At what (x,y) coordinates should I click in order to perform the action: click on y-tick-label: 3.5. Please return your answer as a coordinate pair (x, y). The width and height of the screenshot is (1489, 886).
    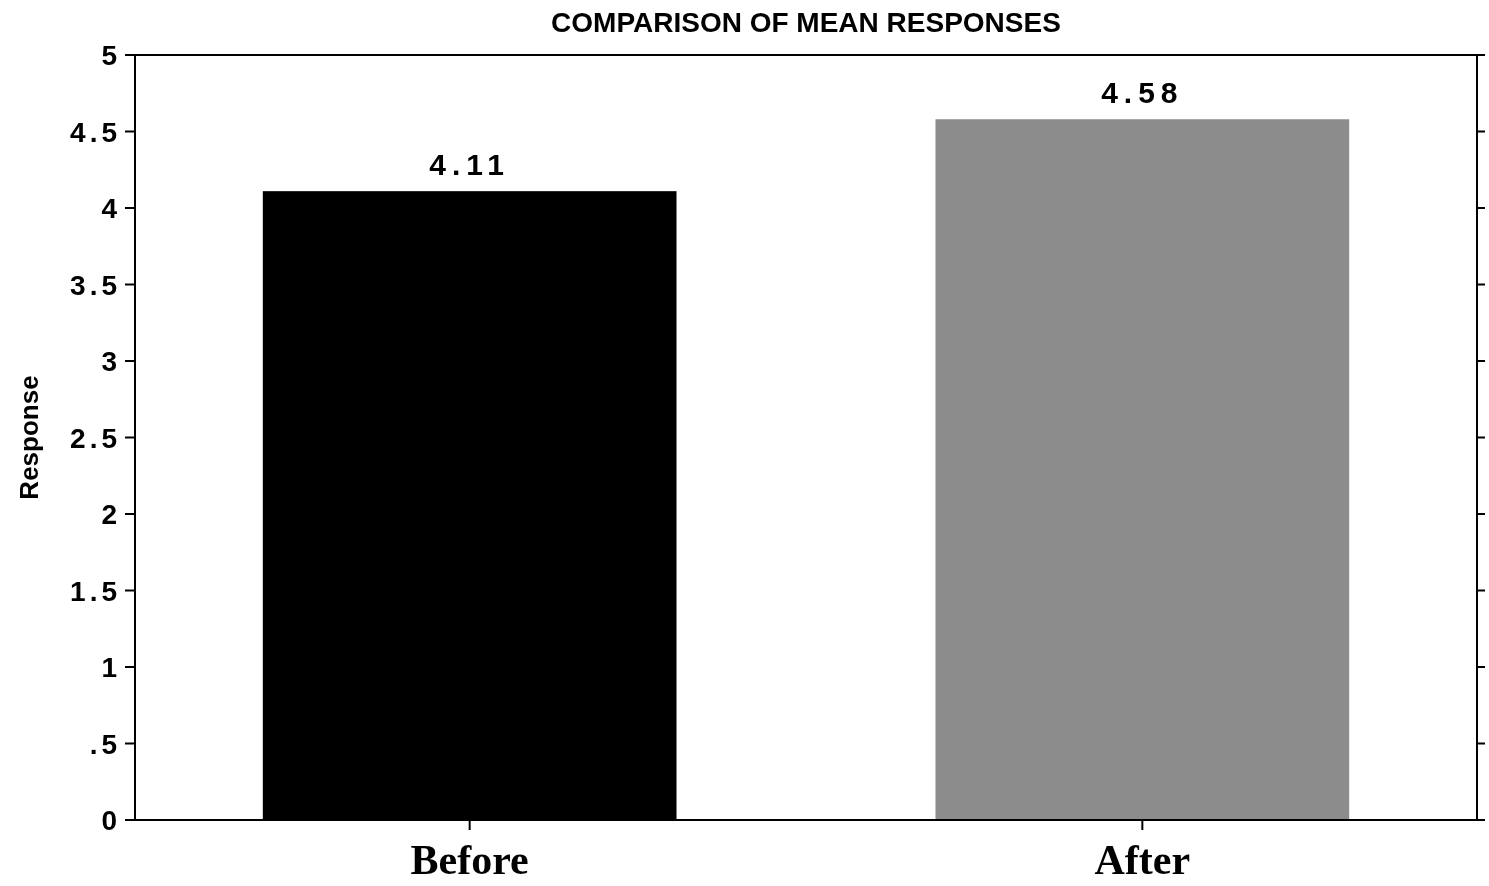
    Looking at the image, I should click on (95, 285).